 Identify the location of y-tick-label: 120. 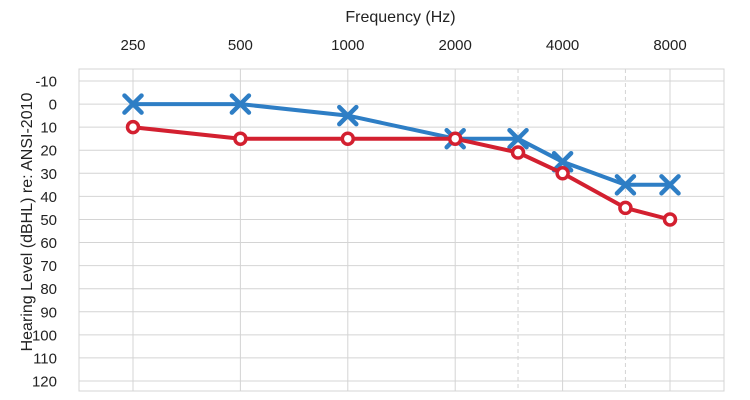
(44, 382).